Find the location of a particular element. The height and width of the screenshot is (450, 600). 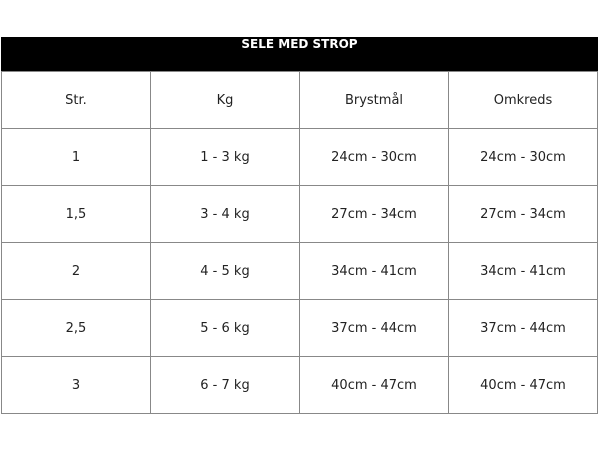

cell: 1 - 3 kg is located at coordinates (225, 157).